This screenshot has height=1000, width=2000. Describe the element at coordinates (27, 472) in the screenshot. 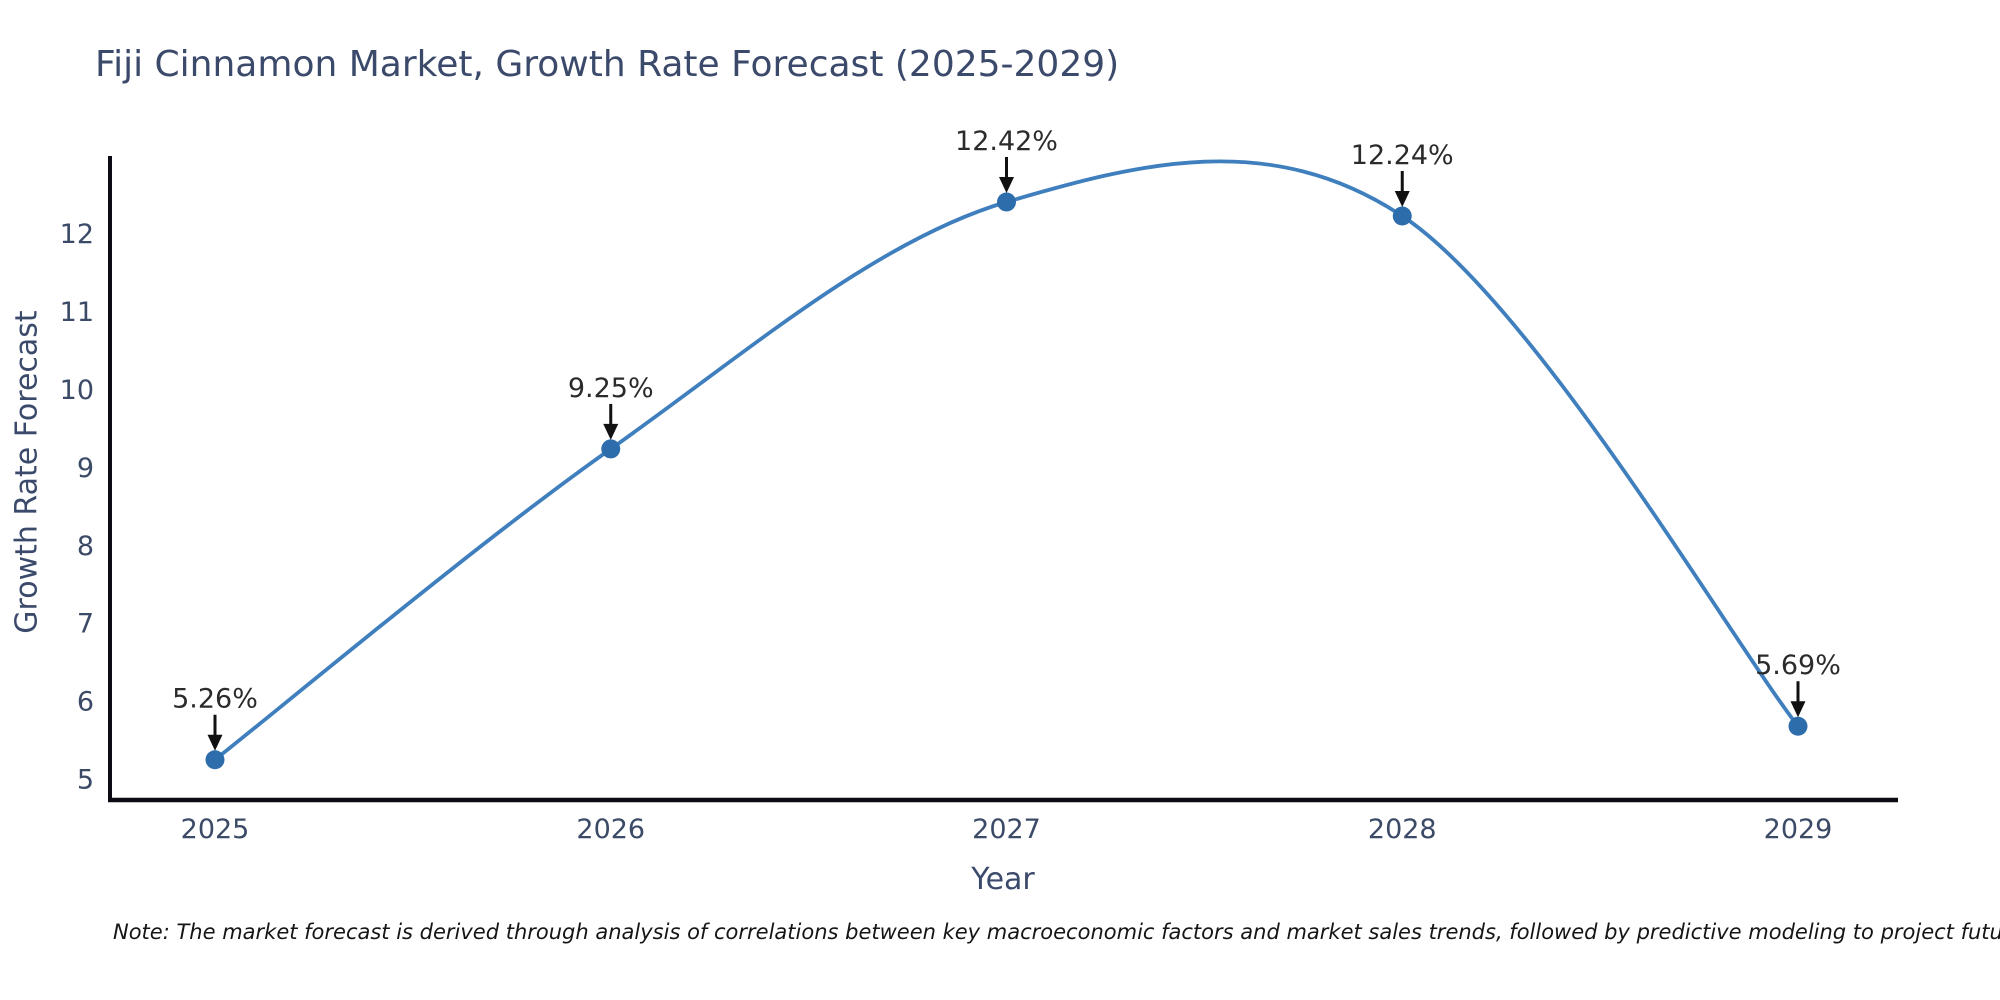

I see `y-axis-title: Growth Rate Forecast` at that location.